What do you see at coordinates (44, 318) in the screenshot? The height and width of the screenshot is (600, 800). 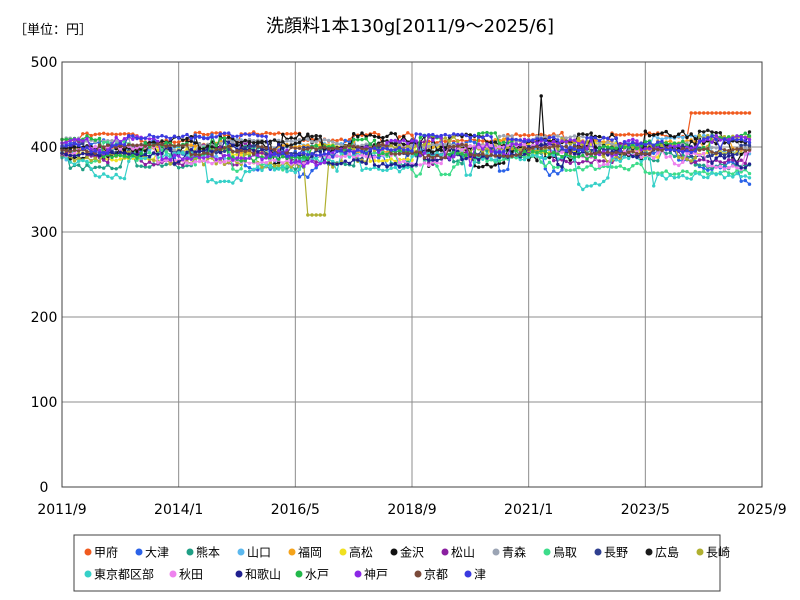 I see `y-tick-label: 200` at bounding box center [44, 318].